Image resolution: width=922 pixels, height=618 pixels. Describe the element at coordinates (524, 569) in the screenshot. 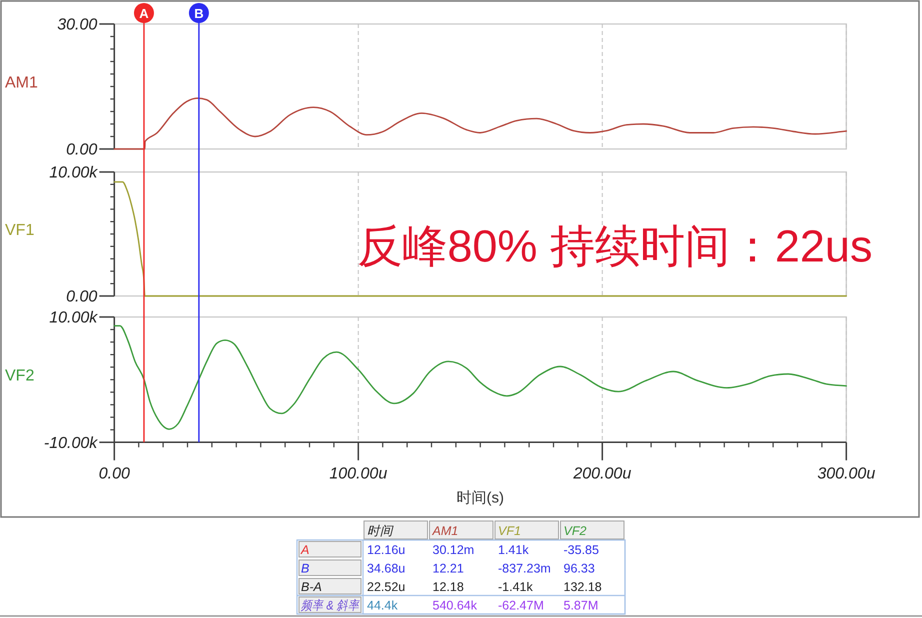

I see `text: -837.23m` at that location.